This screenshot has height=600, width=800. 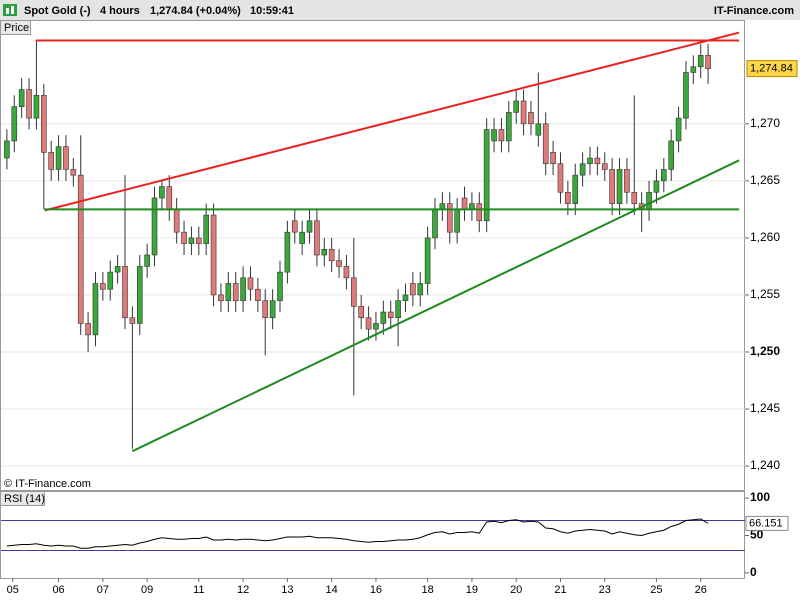 I want to click on y-tick-label: 1,260, so click(x=765, y=237).